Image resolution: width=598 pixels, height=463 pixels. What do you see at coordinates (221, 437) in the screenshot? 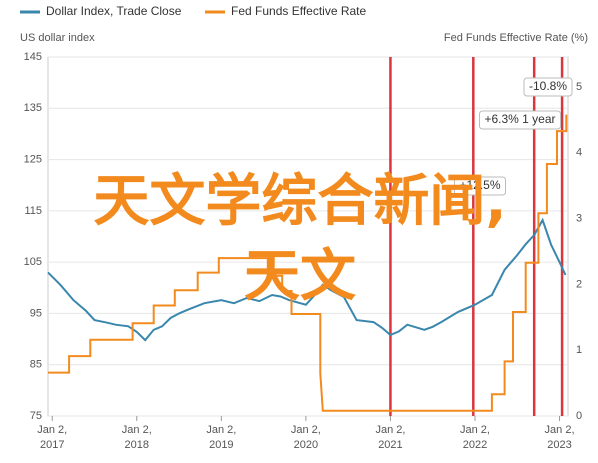
I see `x-tick-label: Jan 2, 2019` at bounding box center [221, 437].